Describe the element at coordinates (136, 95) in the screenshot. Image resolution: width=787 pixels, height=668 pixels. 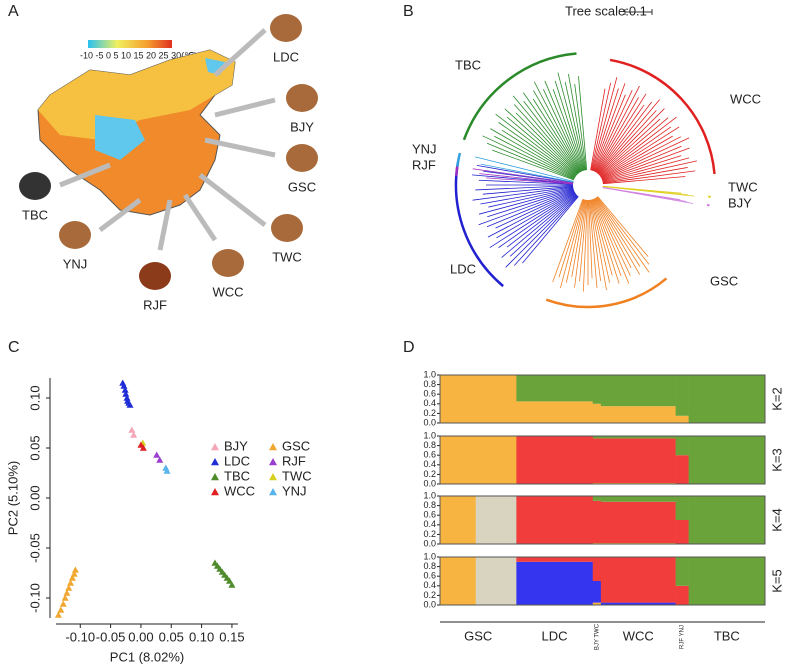
I see `map-north` at that location.